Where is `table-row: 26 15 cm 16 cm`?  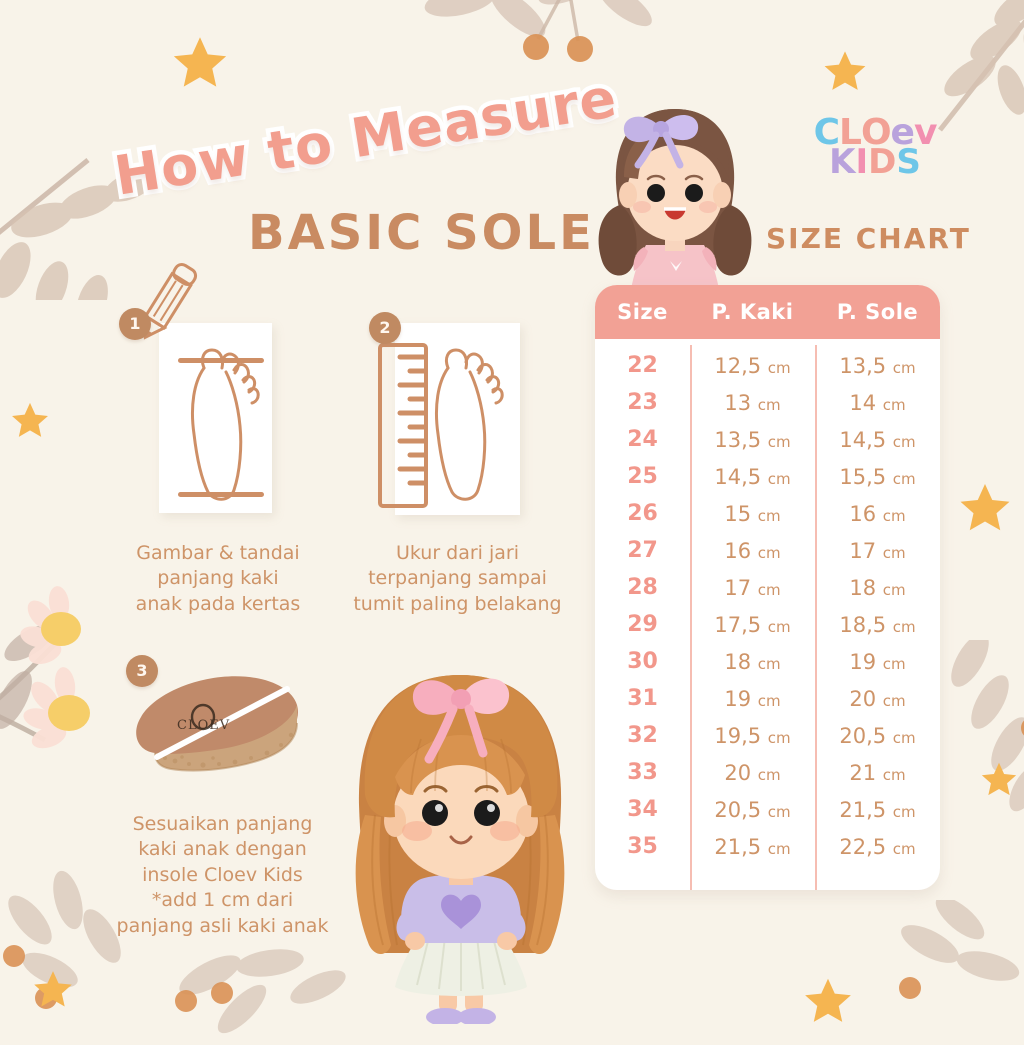 table-row: 26 15 cm 16 cm is located at coordinates (767, 513).